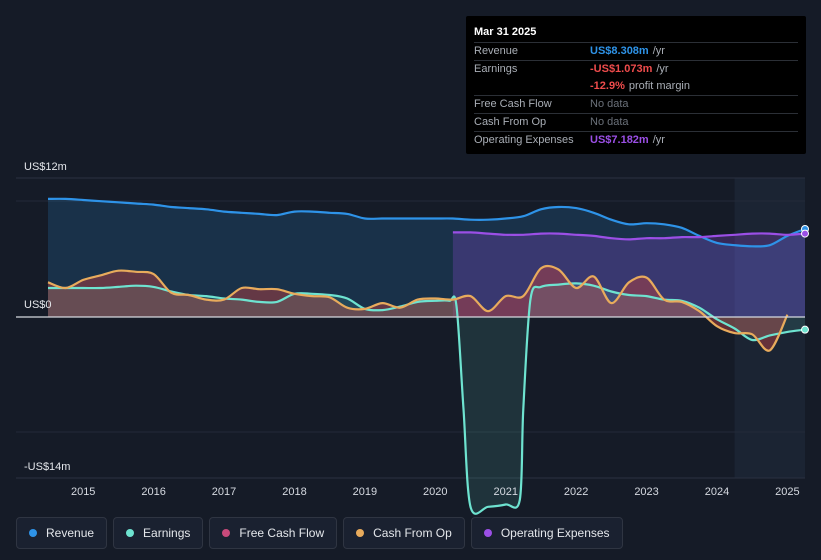  I want to click on tooltip-row-margin: -12.9% profit margin, so click(636, 86).